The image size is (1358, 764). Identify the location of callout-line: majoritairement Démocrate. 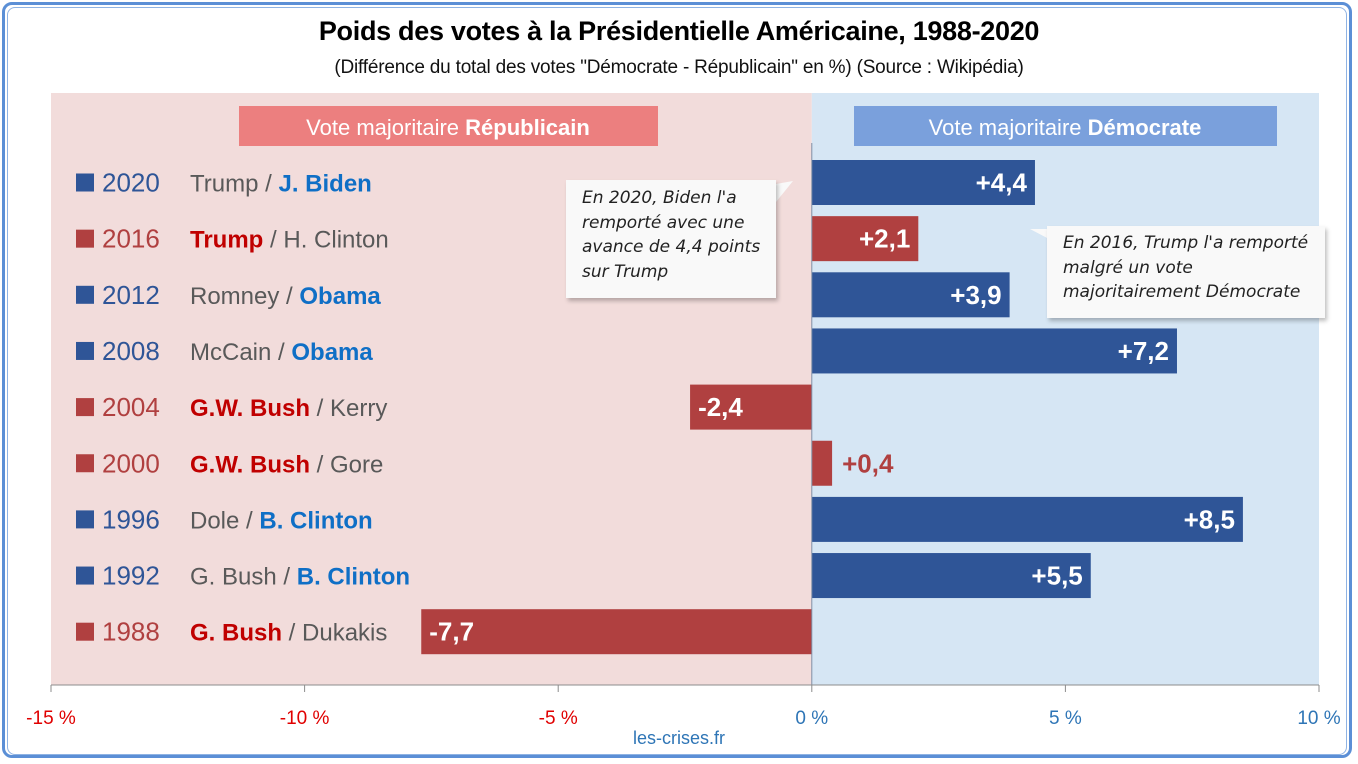
(1182, 292).